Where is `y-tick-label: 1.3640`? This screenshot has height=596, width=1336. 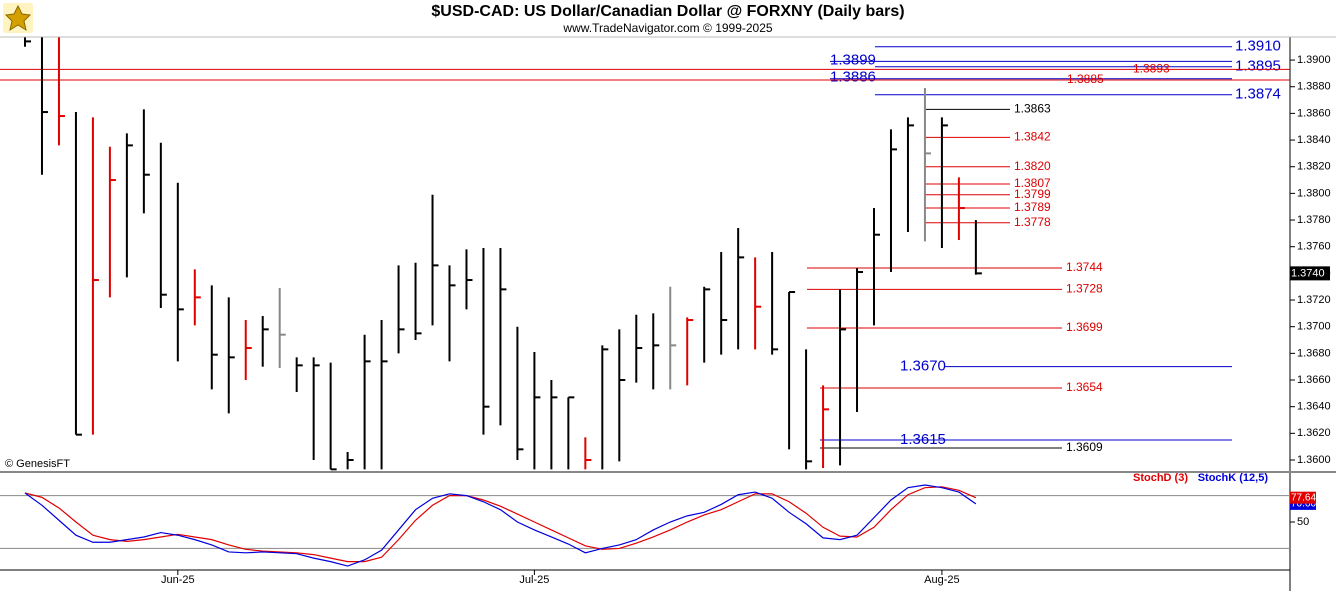 y-tick-label: 1.3640 is located at coordinates (1314, 407).